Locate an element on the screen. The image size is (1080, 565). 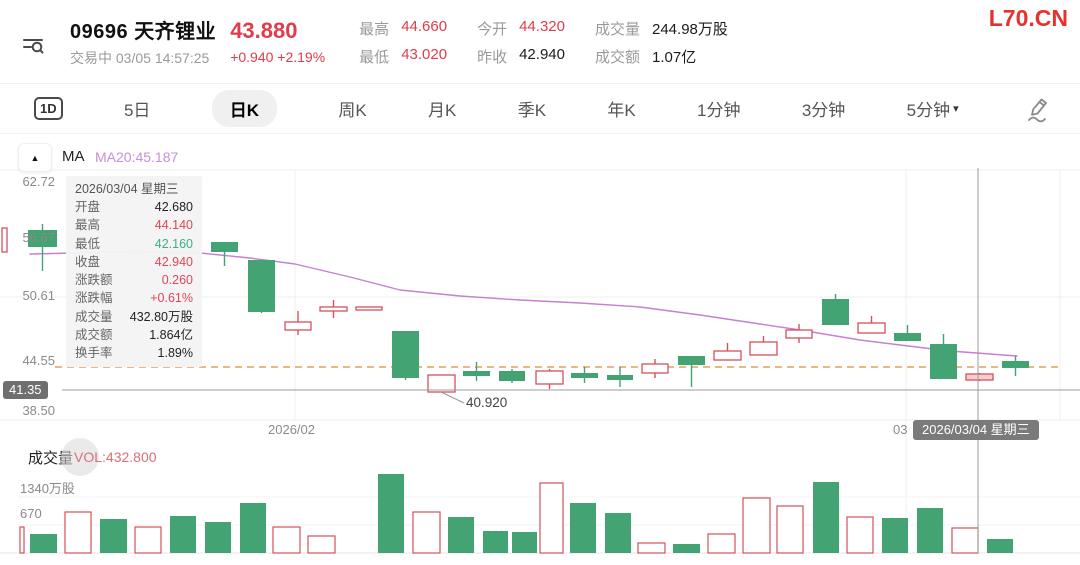
volume-value-label: VOL:432.800 is located at coordinates (115, 457).